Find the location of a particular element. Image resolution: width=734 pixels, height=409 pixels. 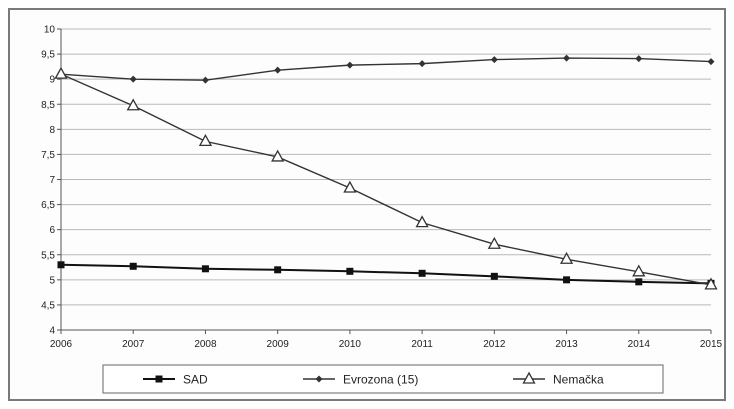

legend-box is located at coordinates (383, 379).